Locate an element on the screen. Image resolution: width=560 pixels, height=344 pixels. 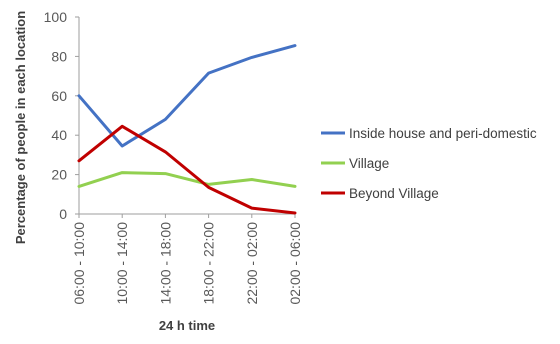
y-tick-label: 40 is located at coordinates (59, 135).